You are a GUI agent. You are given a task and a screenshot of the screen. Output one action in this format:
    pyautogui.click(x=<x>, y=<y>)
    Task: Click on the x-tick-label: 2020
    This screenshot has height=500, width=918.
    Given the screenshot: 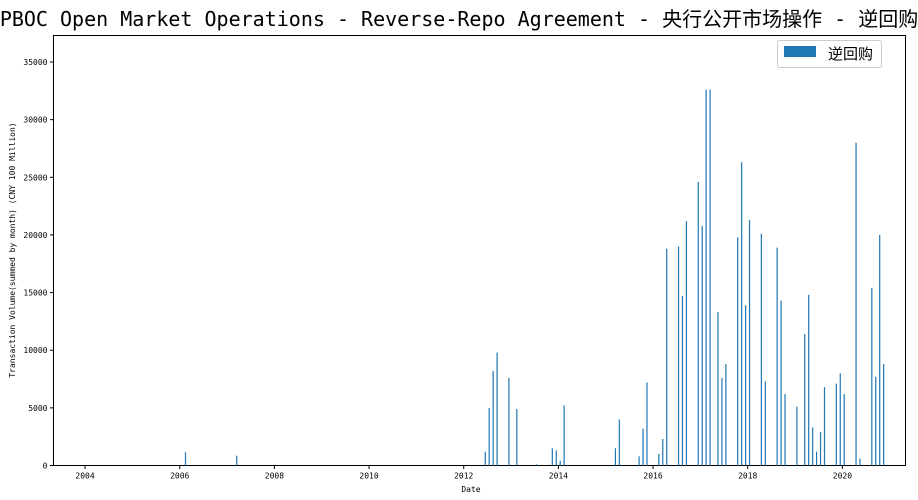 What is the action you would take?
    pyautogui.click(x=842, y=476)
    